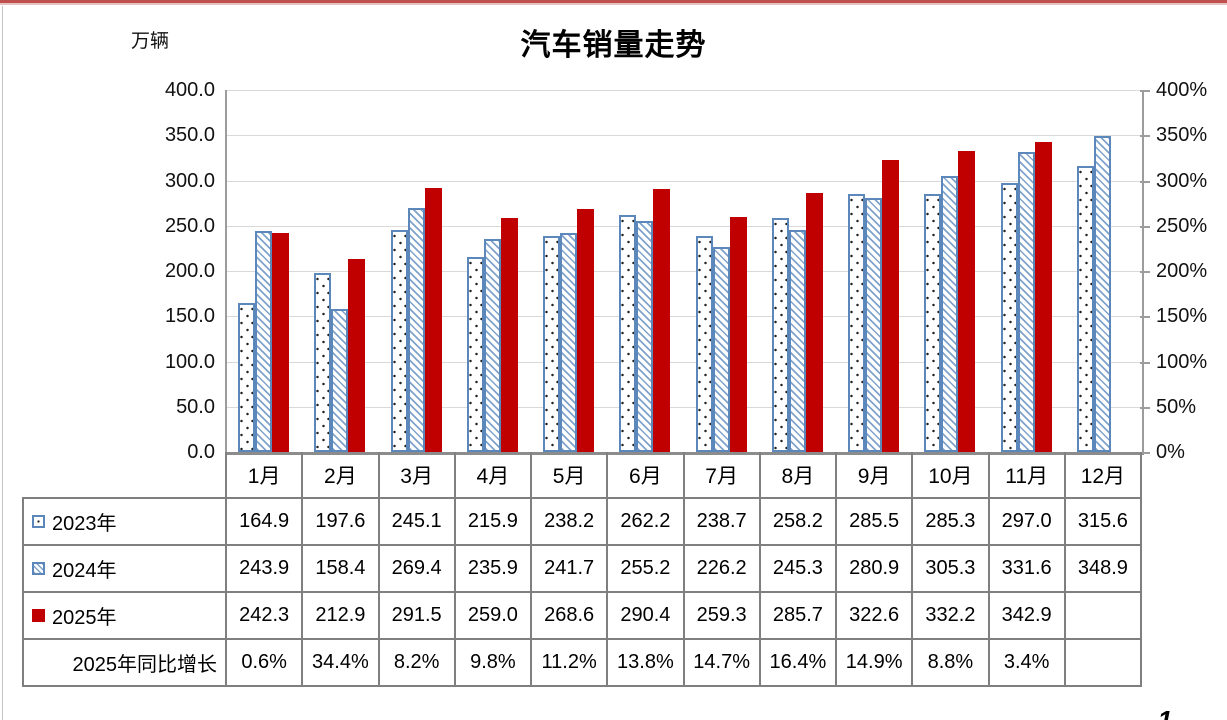 This screenshot has width=1227, height=720. What do you see at coordinates (890, 306) in the screenshot?
I see `bar-2025年-9月` at bounding box center [890, 306].